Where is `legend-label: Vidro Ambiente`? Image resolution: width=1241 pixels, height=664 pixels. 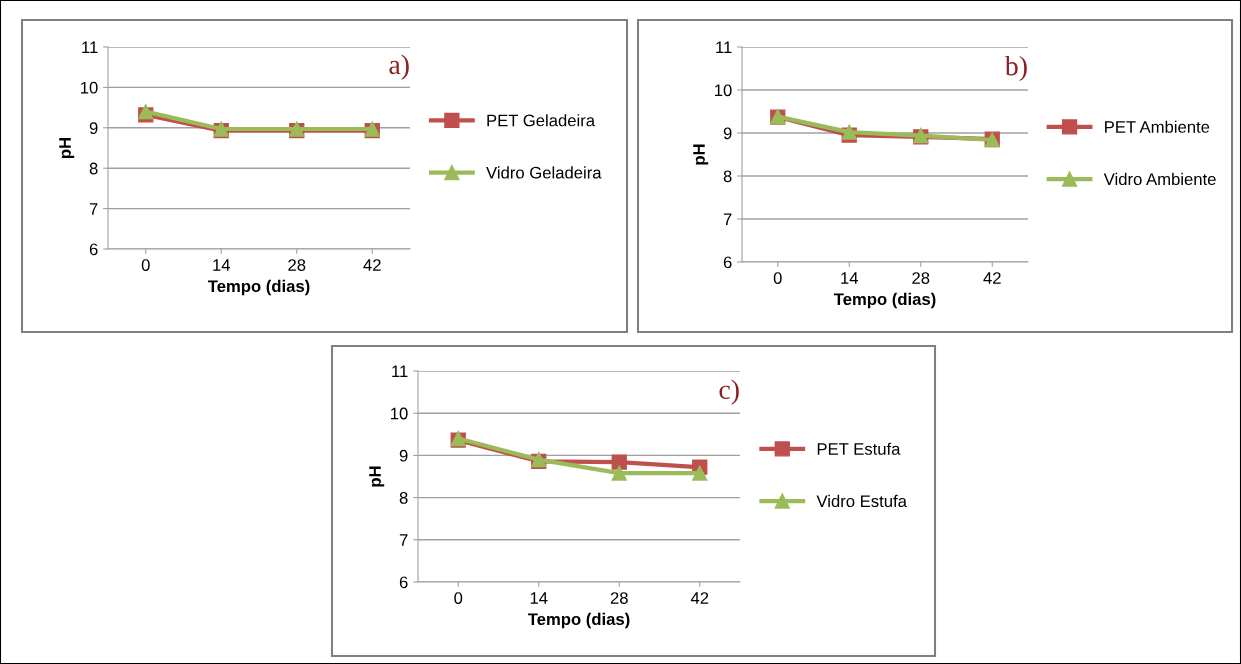 legend-label: Vidro Ambiente is located at coordinates (1159, 179).